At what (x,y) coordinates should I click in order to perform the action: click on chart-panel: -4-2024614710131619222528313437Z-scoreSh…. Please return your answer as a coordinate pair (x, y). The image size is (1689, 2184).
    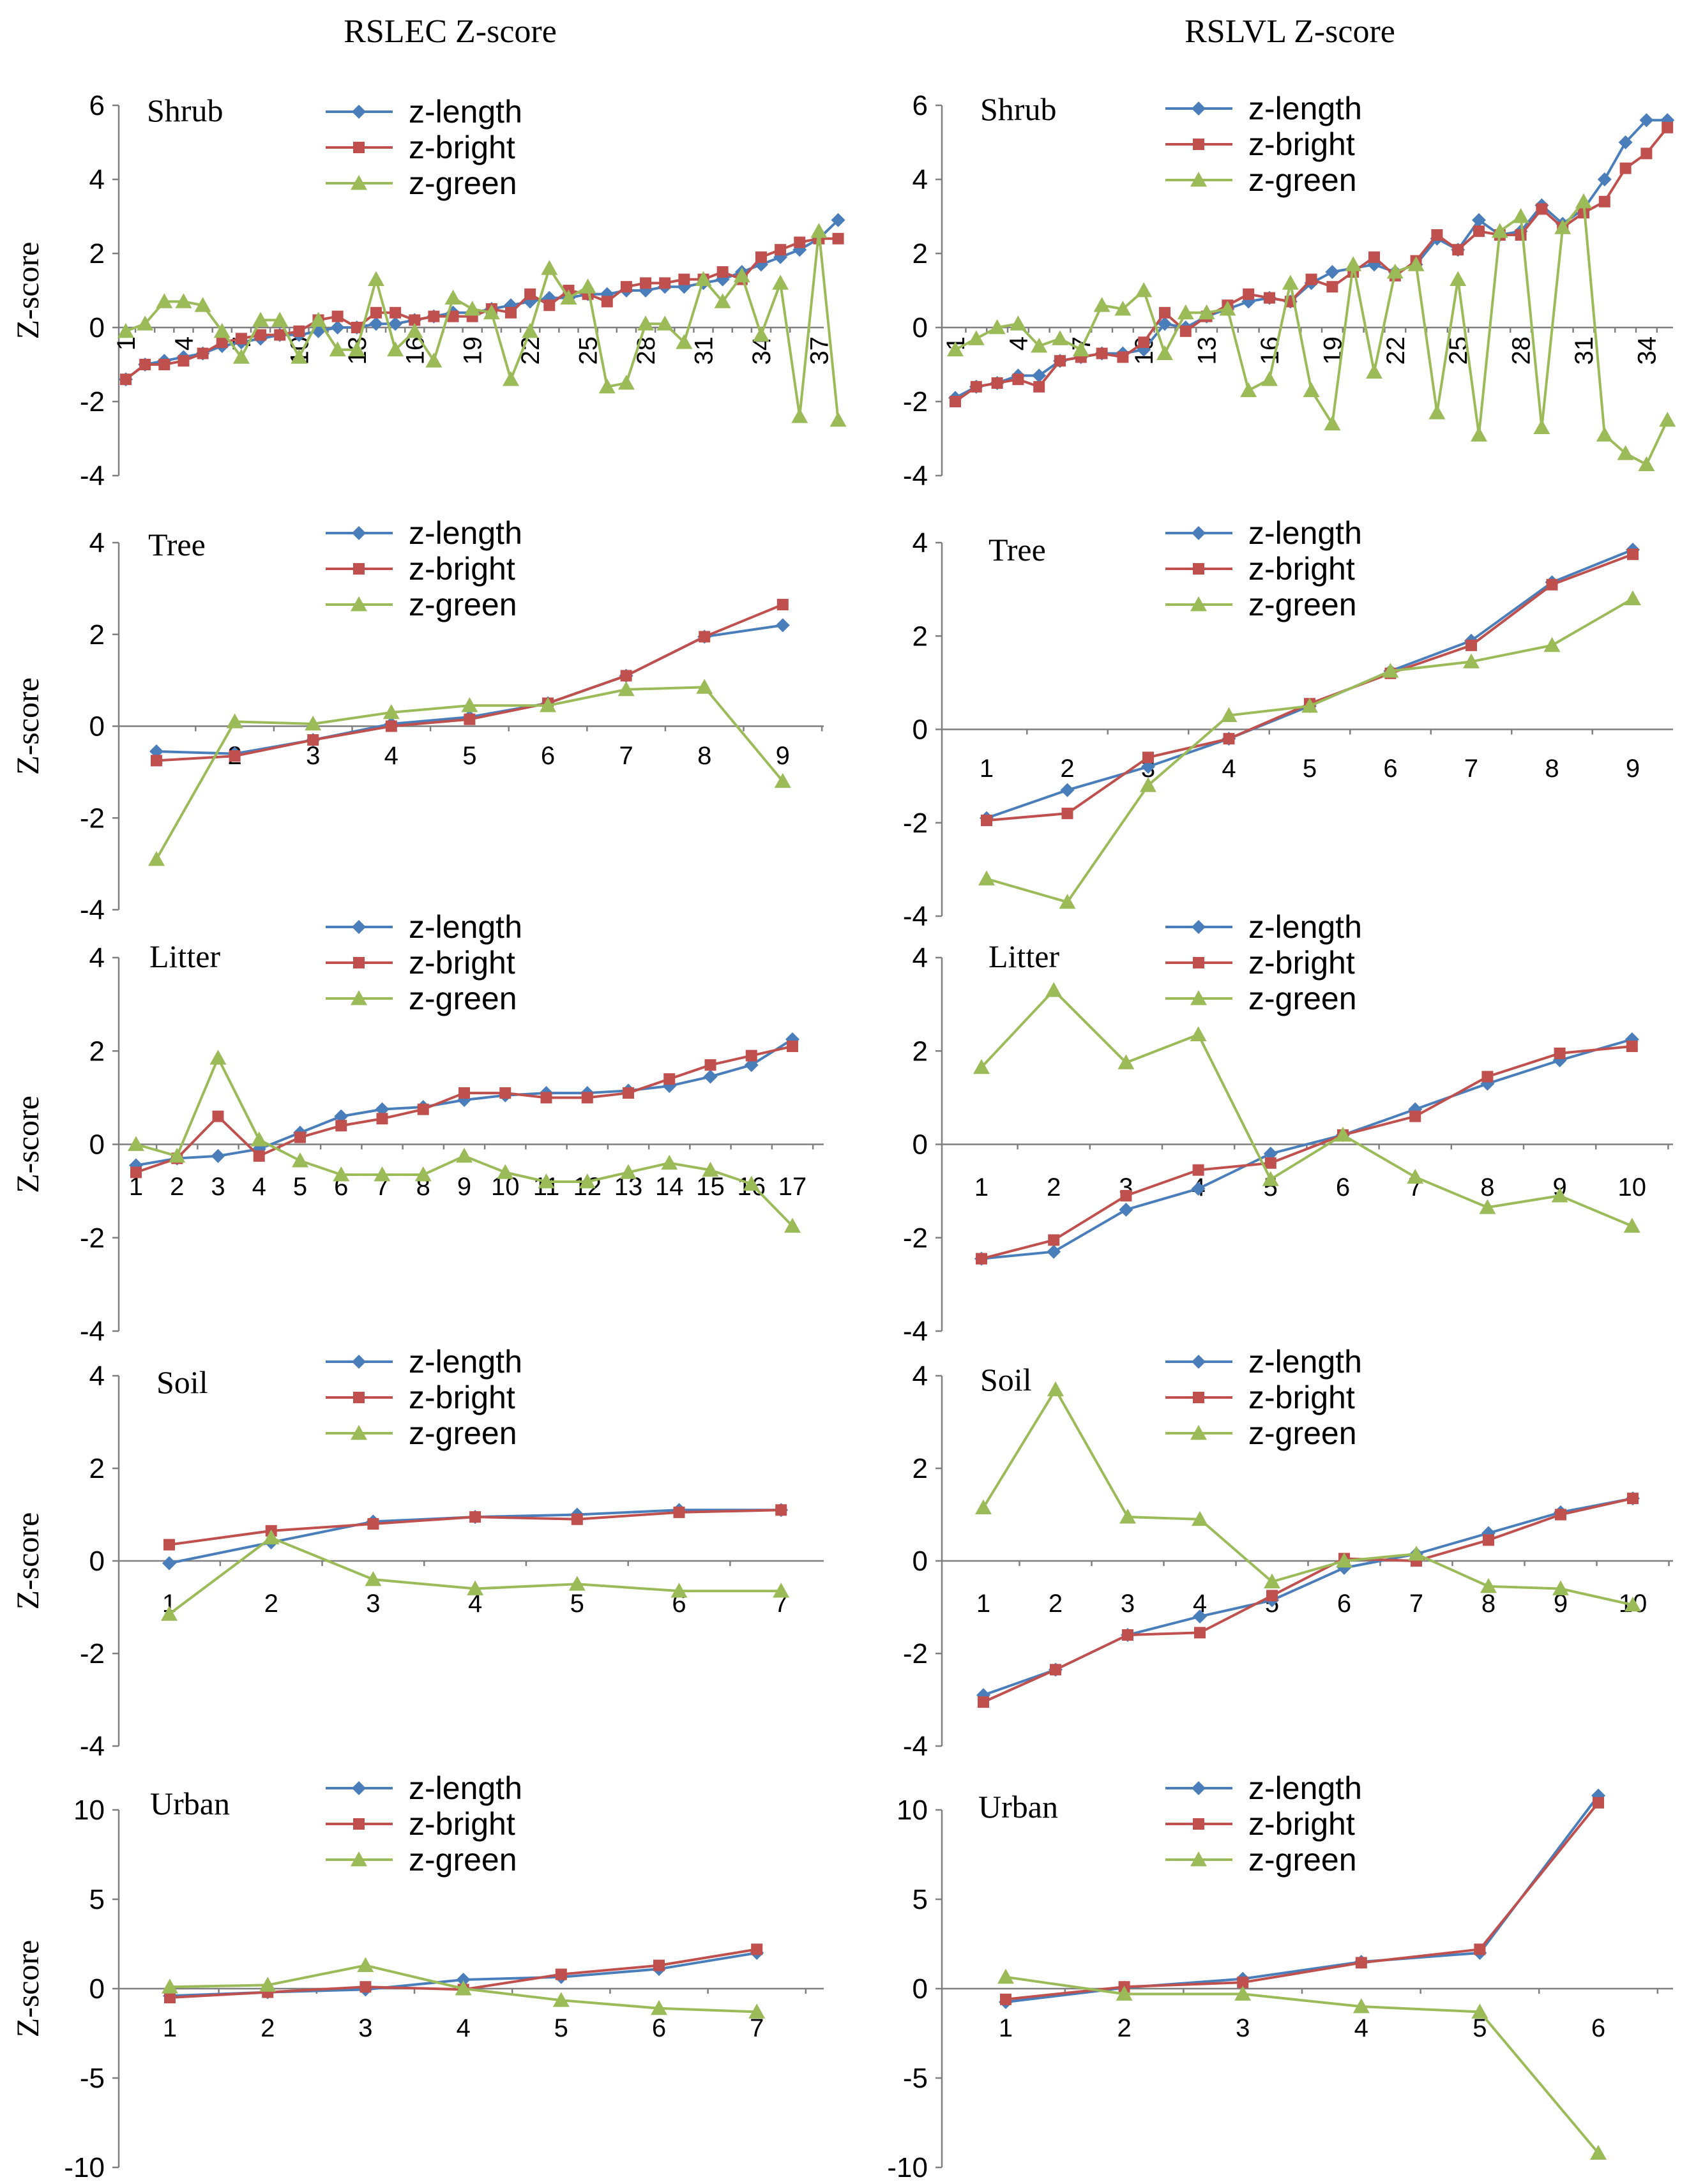
    Looking at the image, I should click on (429, 291).